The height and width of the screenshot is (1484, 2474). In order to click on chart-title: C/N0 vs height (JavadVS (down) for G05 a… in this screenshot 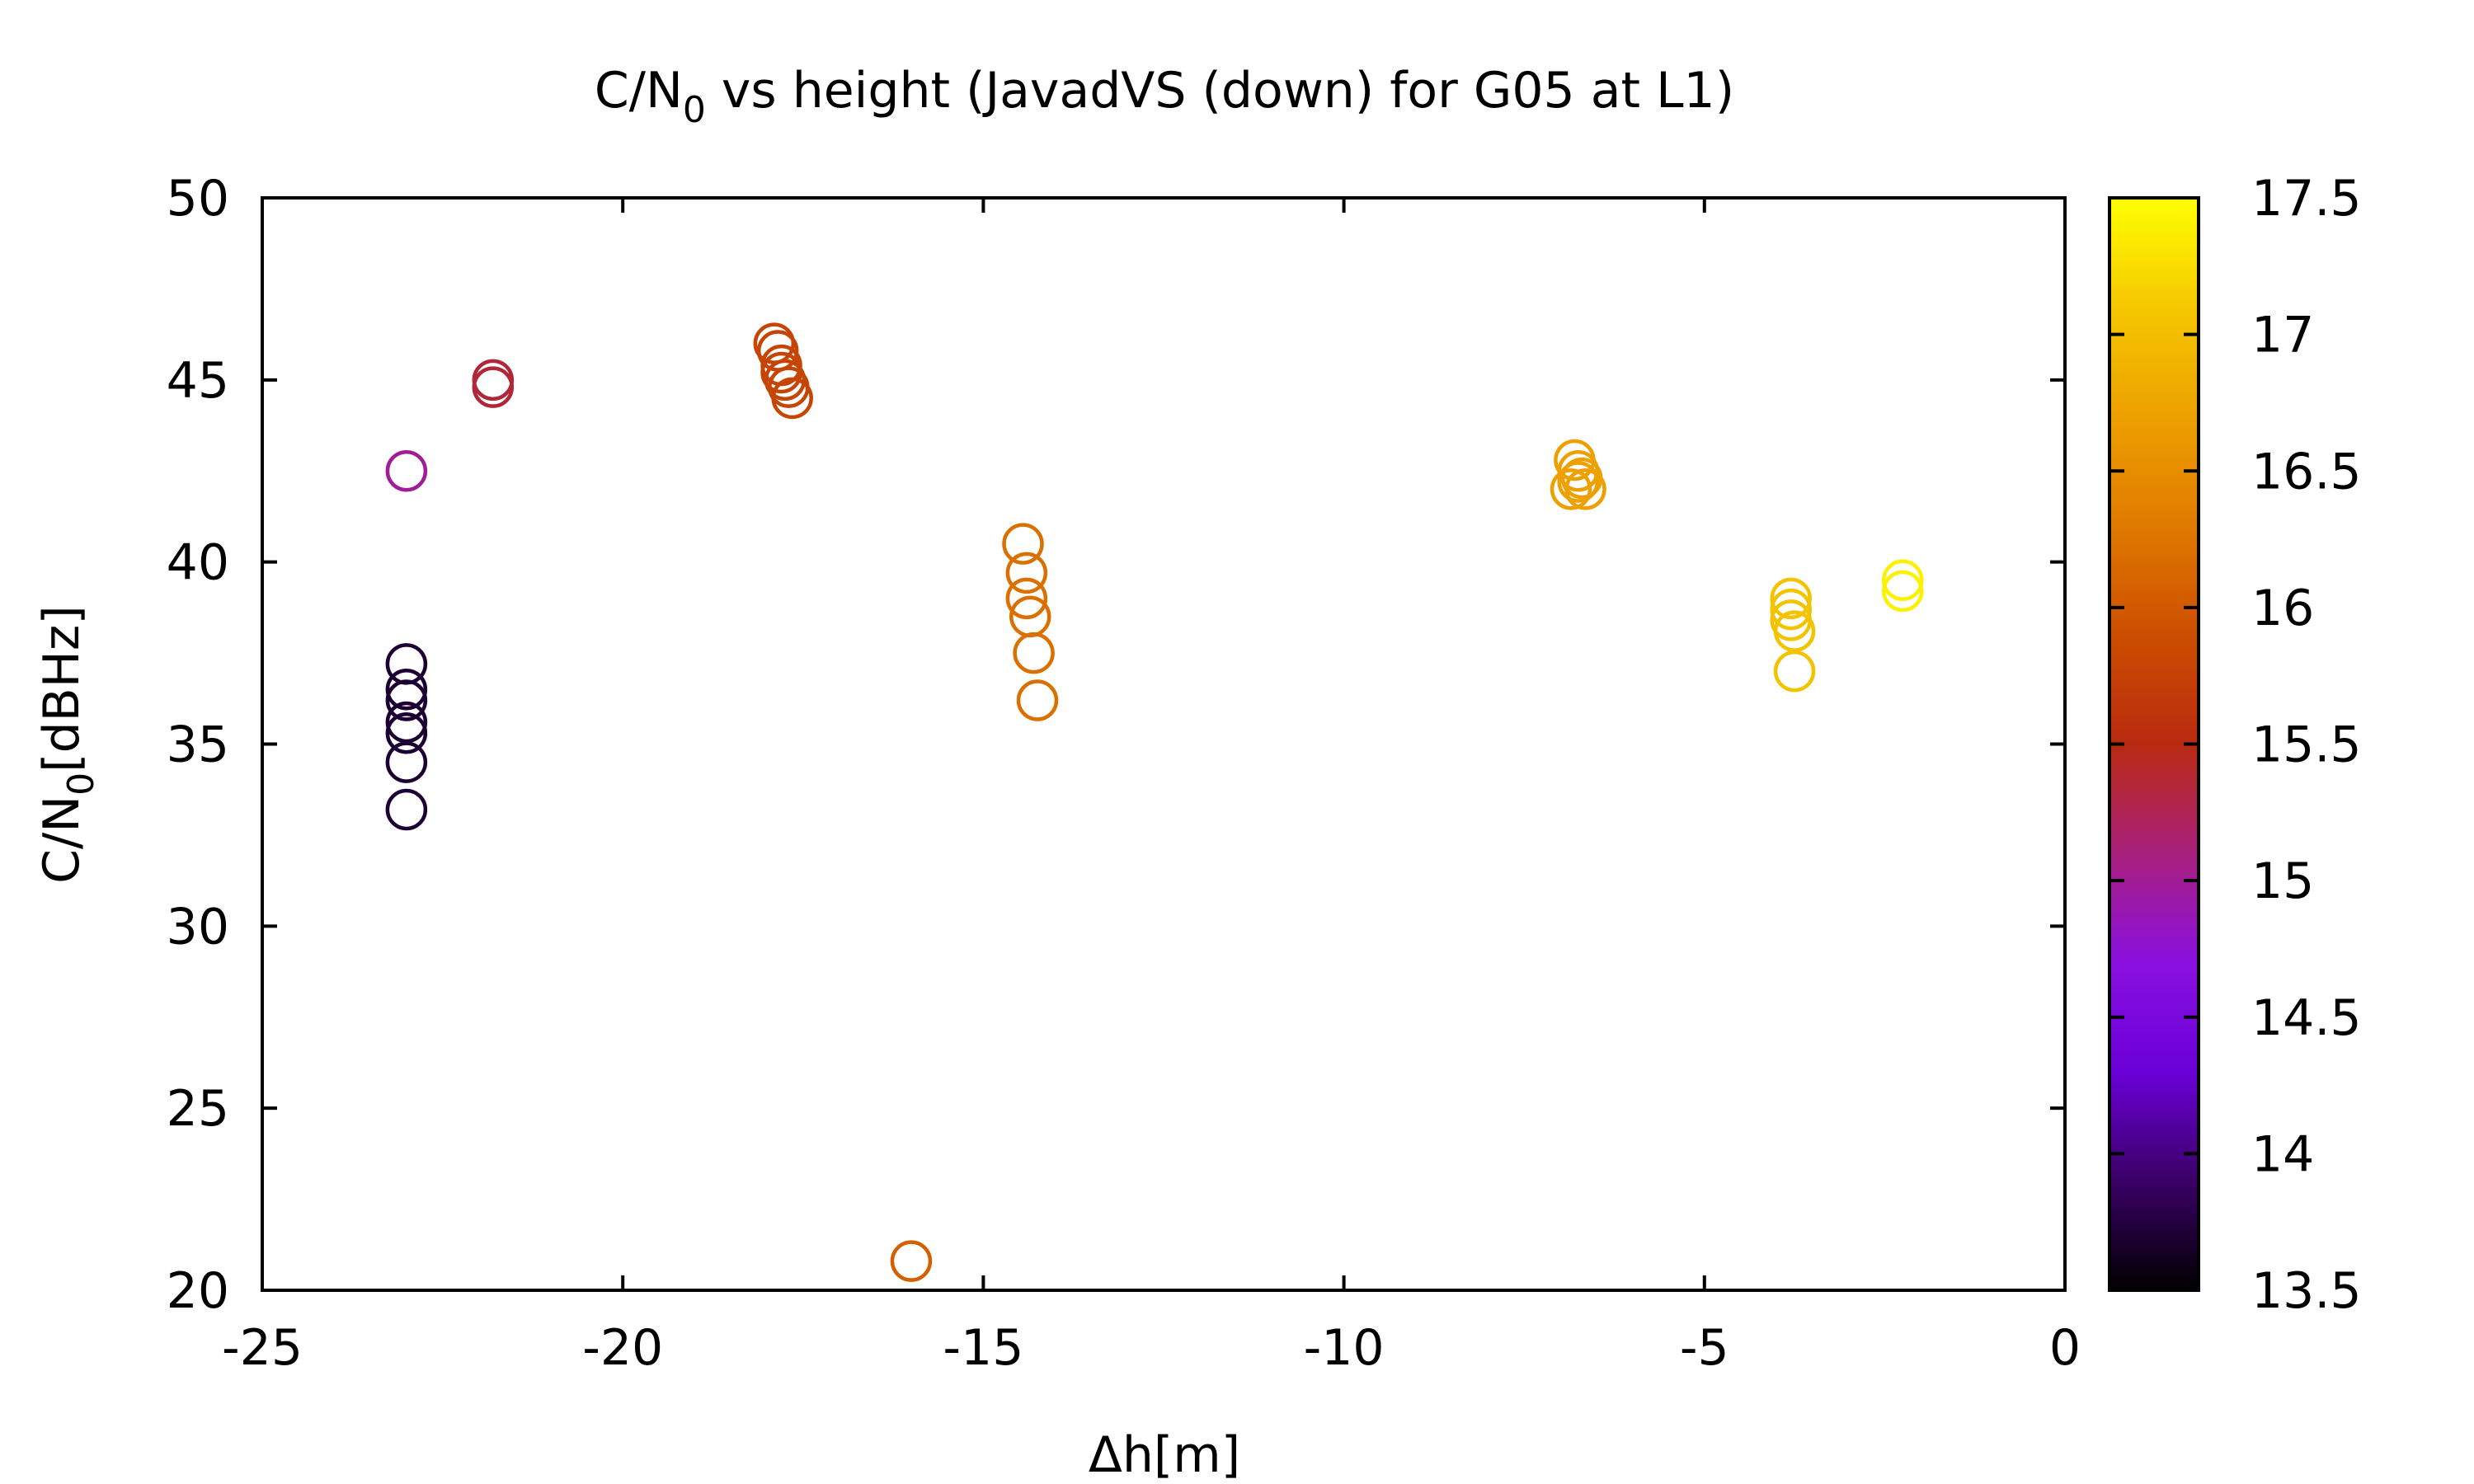, I will do `click(1164, 96)`.